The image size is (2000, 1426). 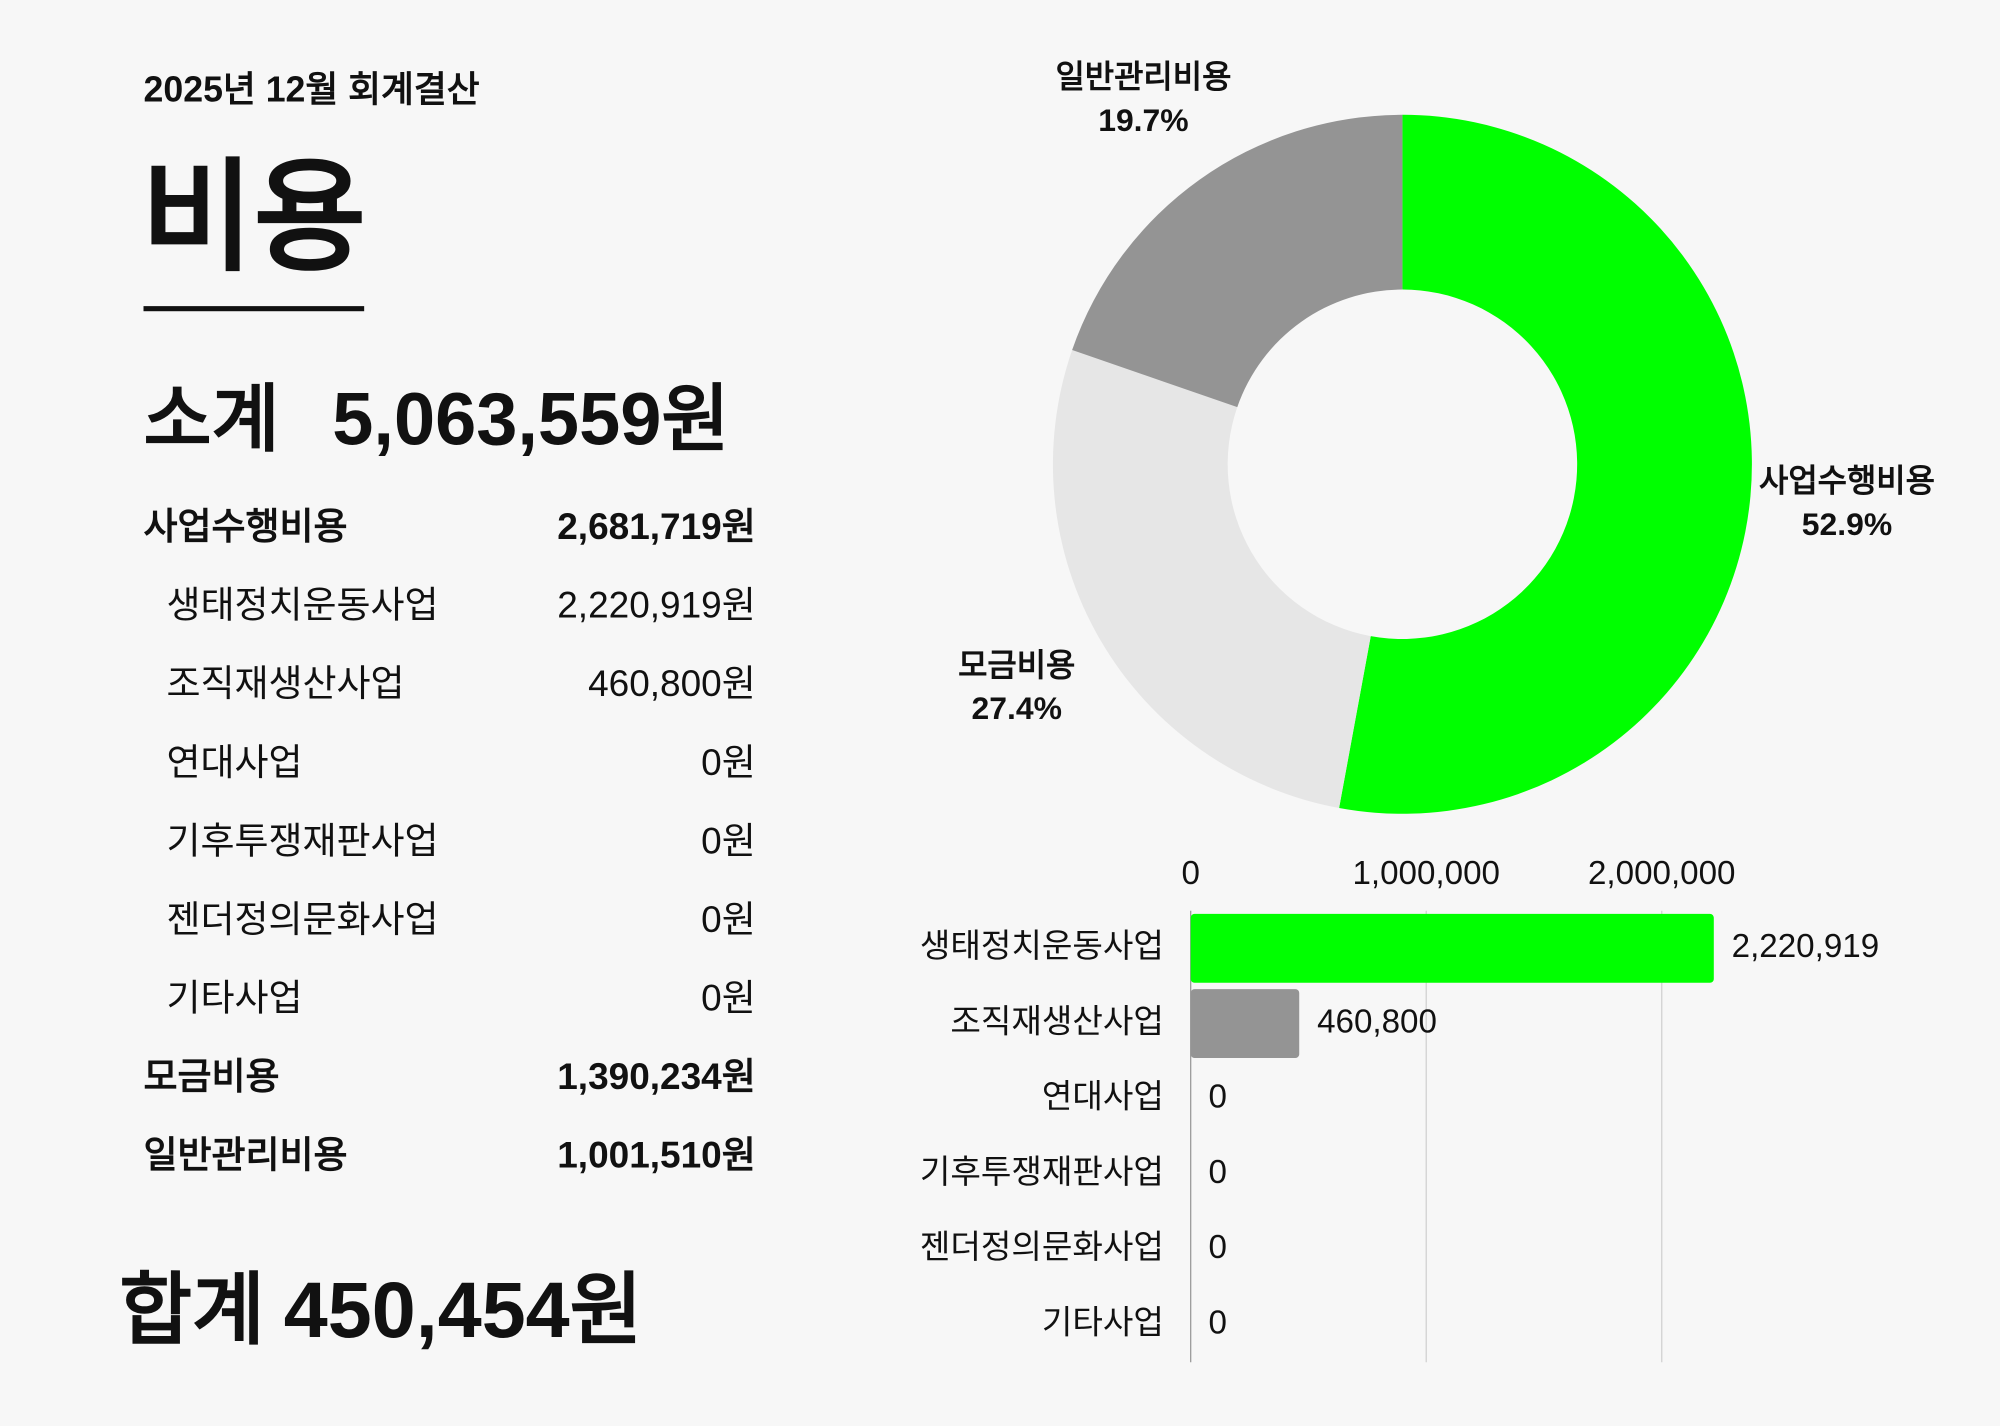 What do you see at coordinates (656, 1076) in the screenshot?
I see `item-amount: 1,390,234원` at bounding box center [656, 1076].